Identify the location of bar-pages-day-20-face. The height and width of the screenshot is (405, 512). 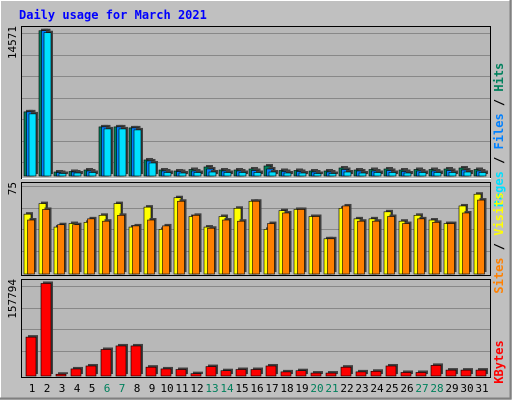
(317, 175).